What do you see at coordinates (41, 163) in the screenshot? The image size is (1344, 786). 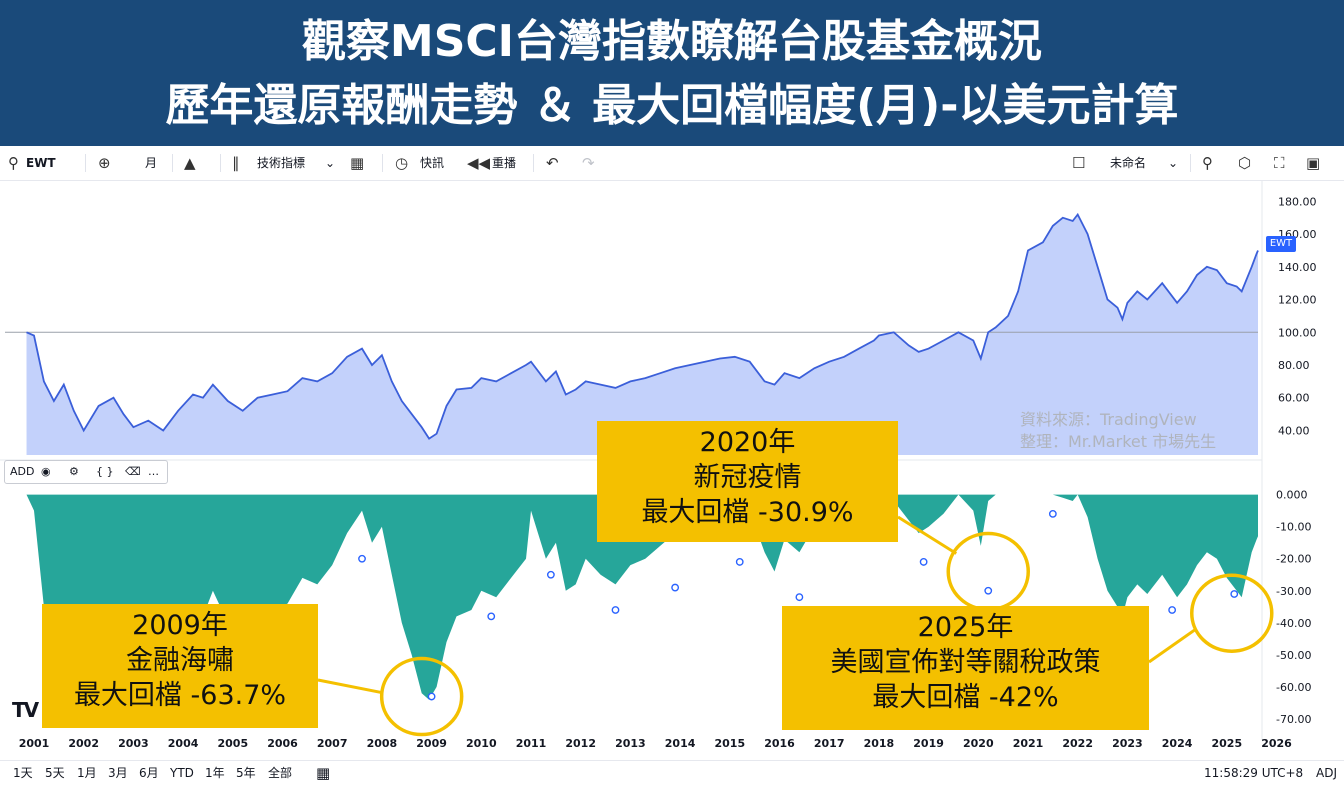 I see `symbol-search: EWT` at bounding box center [41, 163].